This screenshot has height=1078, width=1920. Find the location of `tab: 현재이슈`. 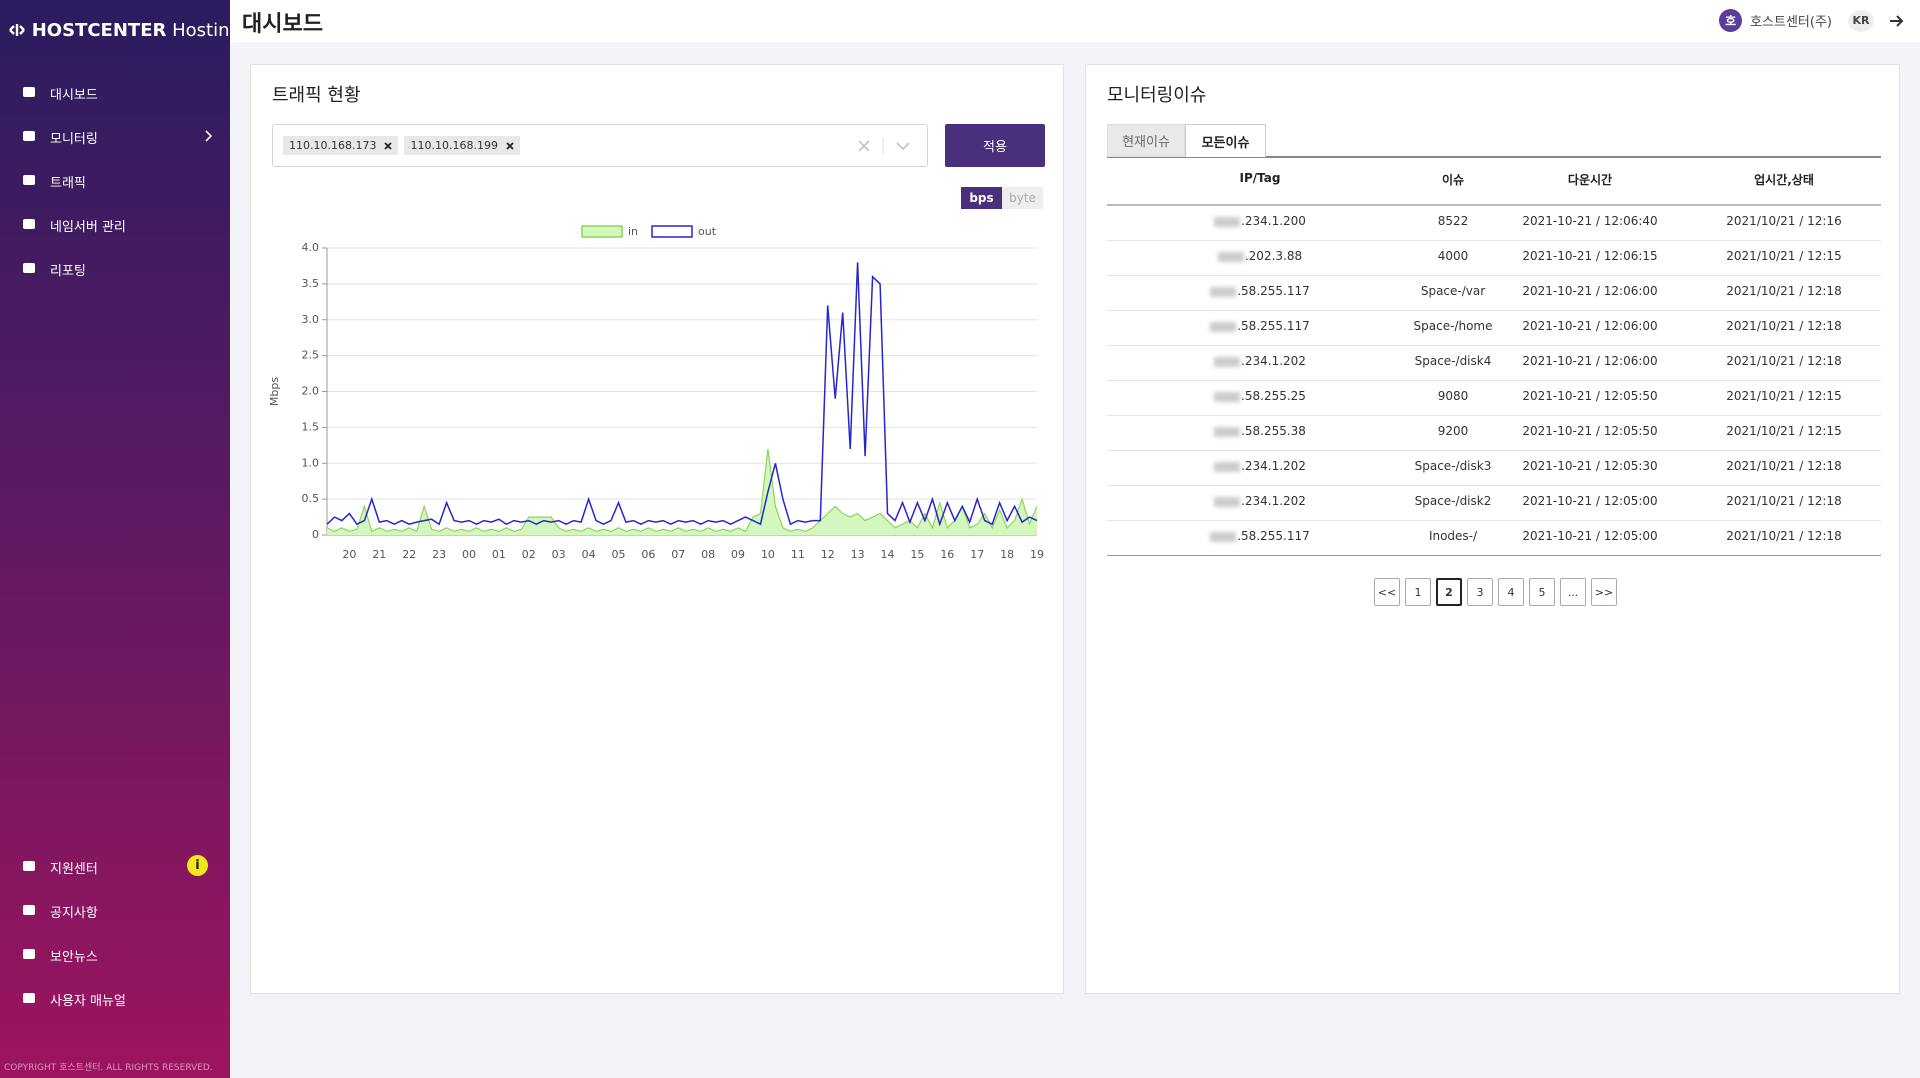

tab: 현재이슈 is located at coordinates (1146, 140).